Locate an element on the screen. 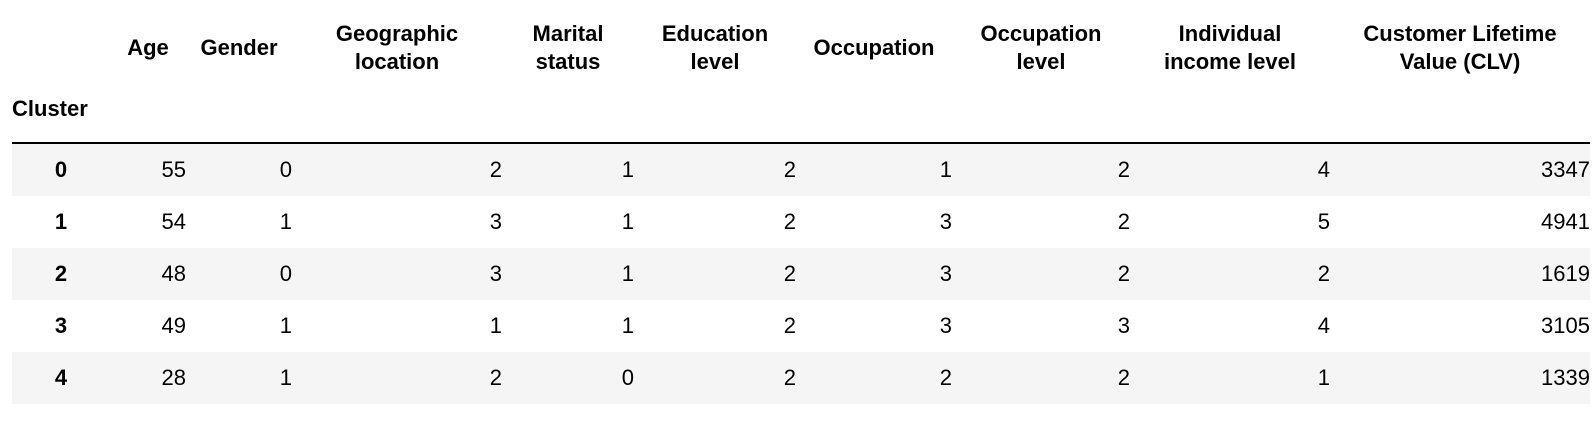 Image resolution: width=1594 pixels, height=426 pixels. cell-age: 49 is located at coordinates (173, 325).